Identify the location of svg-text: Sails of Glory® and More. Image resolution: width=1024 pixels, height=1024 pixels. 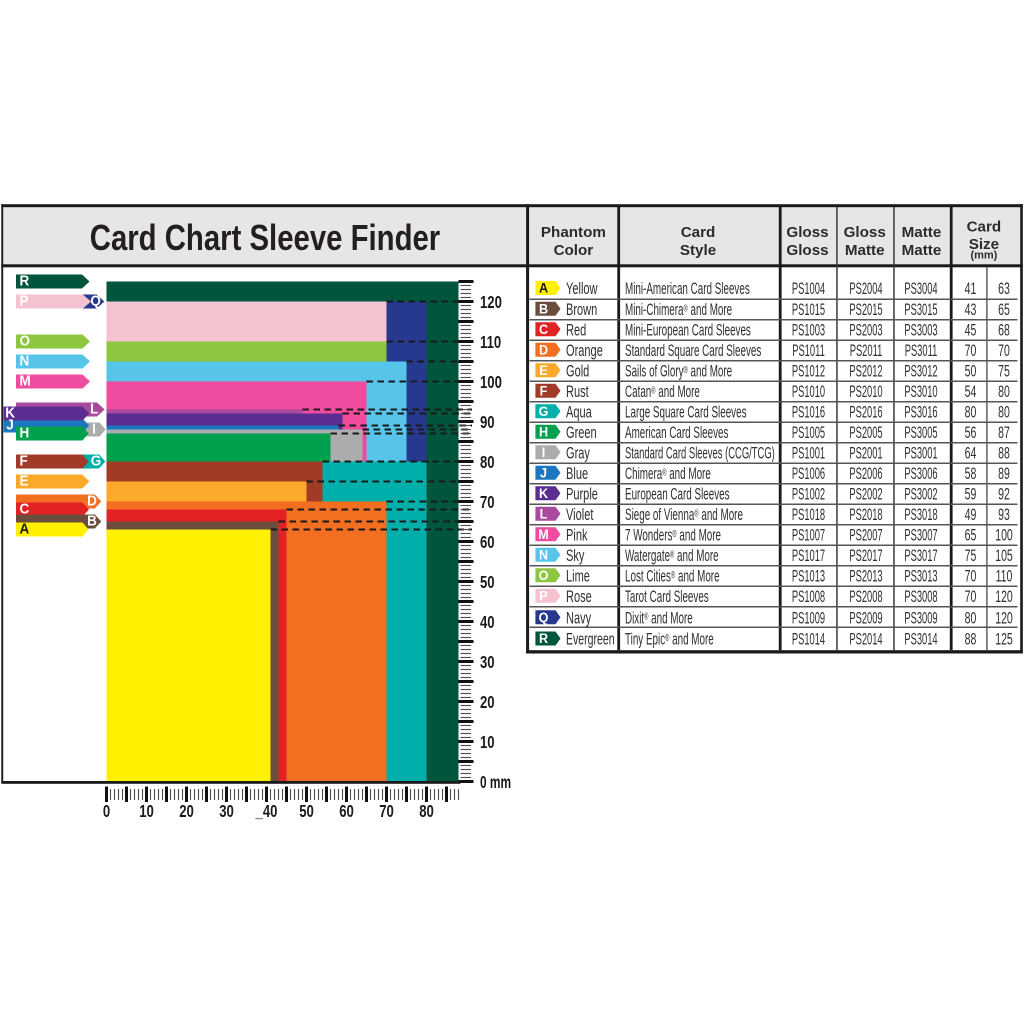
(678, 371).